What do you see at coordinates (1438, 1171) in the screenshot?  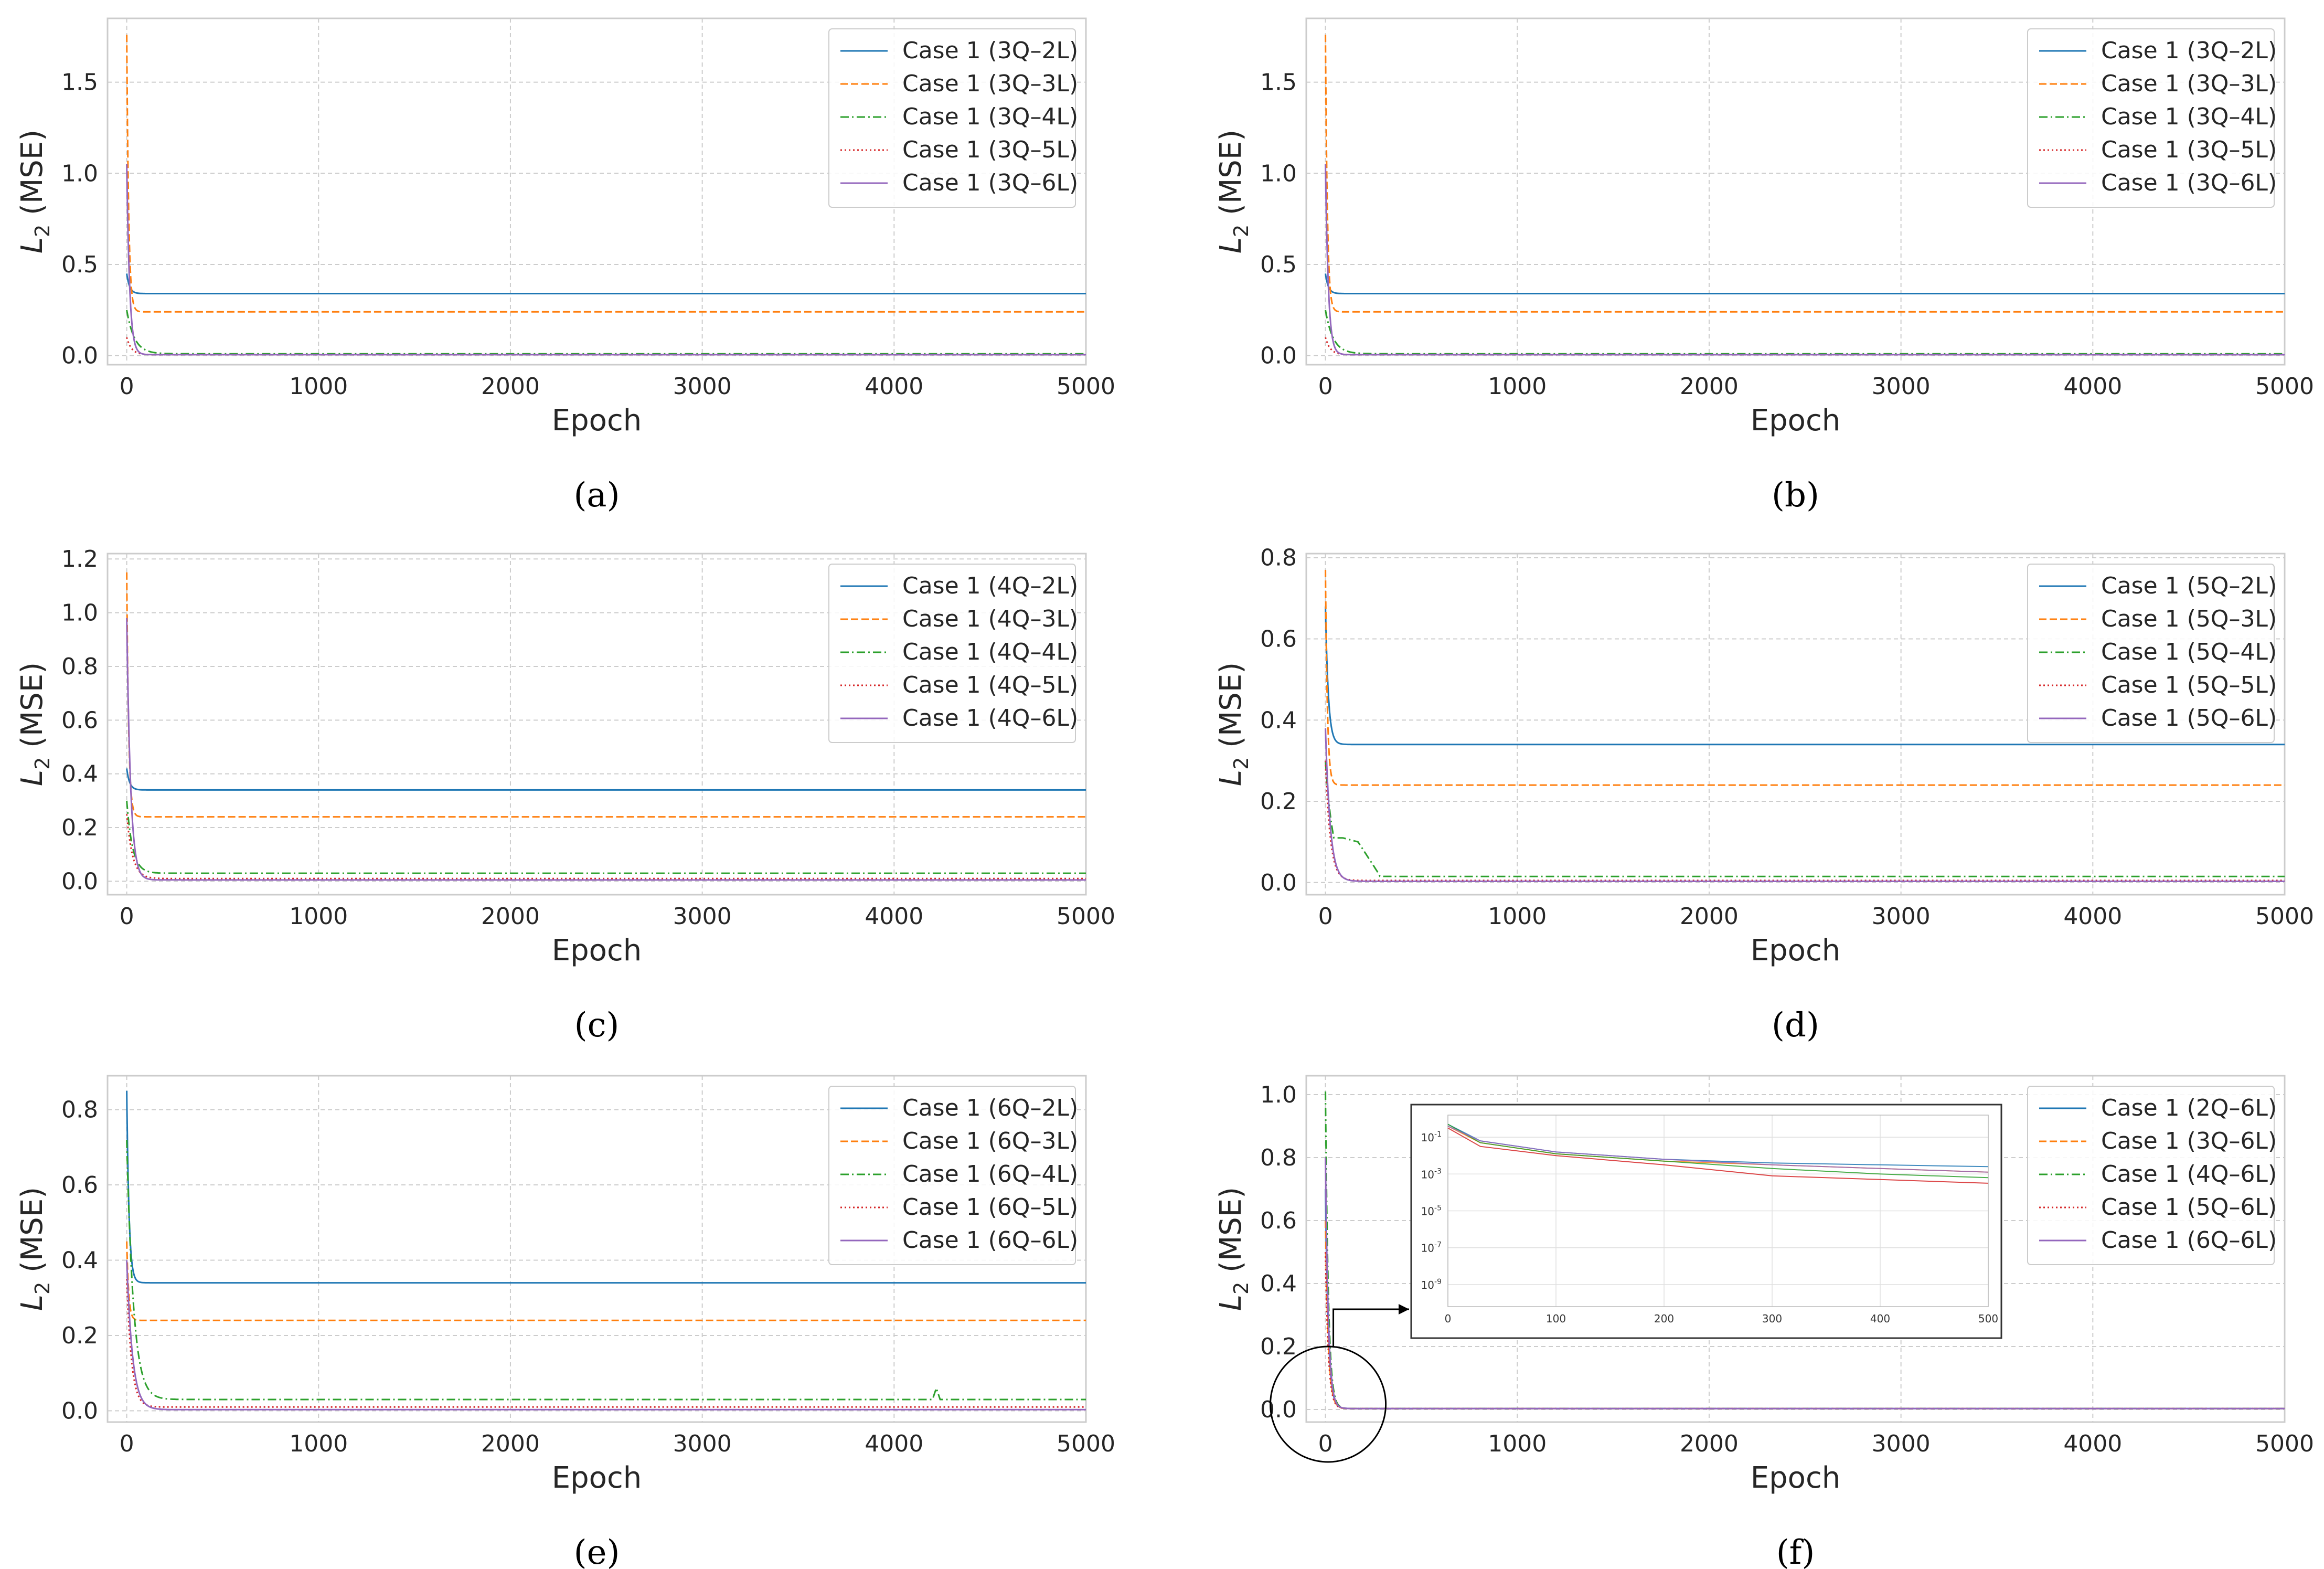 I see `inset-y-tick-exponent: -3` at bounding box center [1438, 1171].